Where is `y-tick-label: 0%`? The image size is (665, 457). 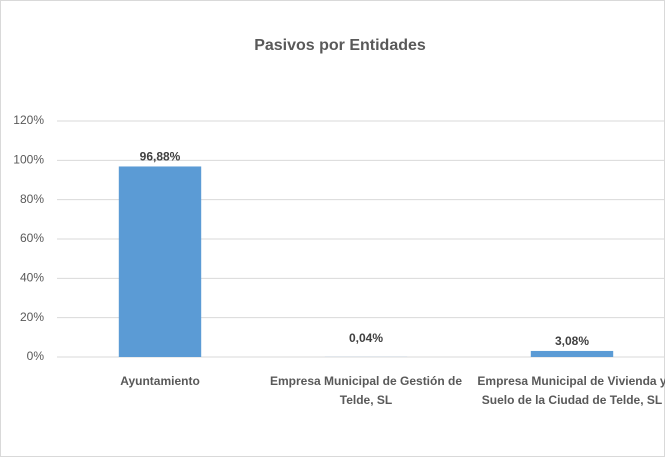 y-tick-label: 0% is located at coordinates (36, 356).